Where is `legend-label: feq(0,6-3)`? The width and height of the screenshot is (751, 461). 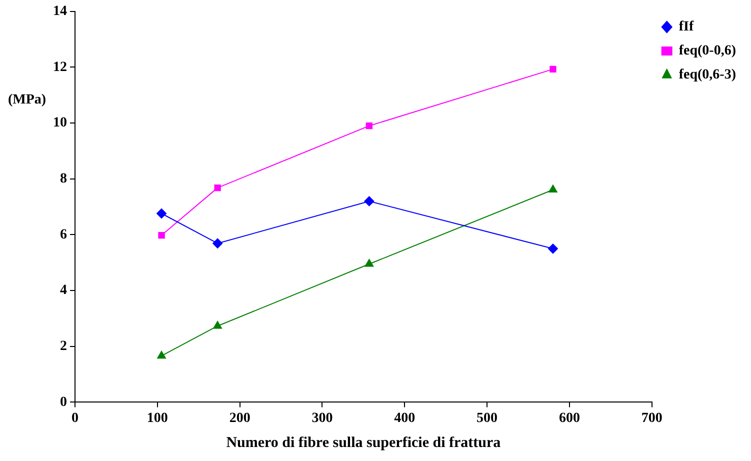 legend-label: feq(0,6-3) is located at coordinates (707, 75).